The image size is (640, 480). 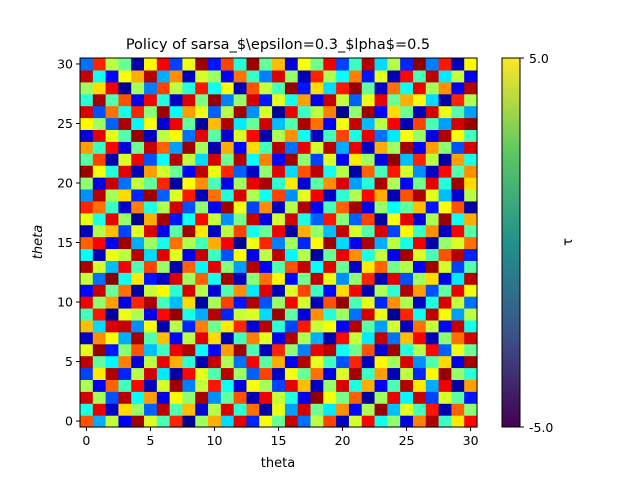 I want to click on colorbar-min-label: -5.0, so click(x=541, y=427).